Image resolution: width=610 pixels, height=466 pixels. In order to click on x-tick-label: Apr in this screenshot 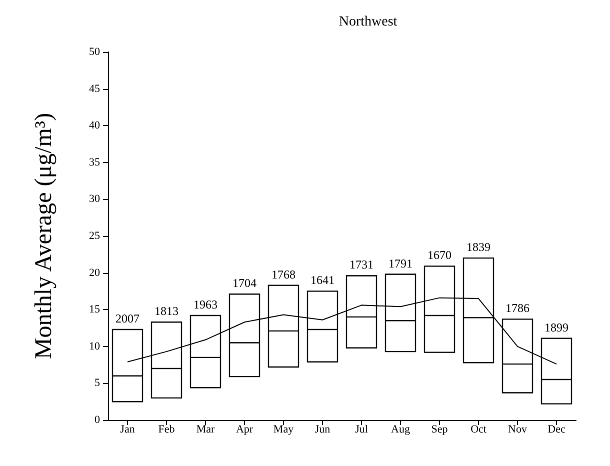, I will do `click(245, 430)`.